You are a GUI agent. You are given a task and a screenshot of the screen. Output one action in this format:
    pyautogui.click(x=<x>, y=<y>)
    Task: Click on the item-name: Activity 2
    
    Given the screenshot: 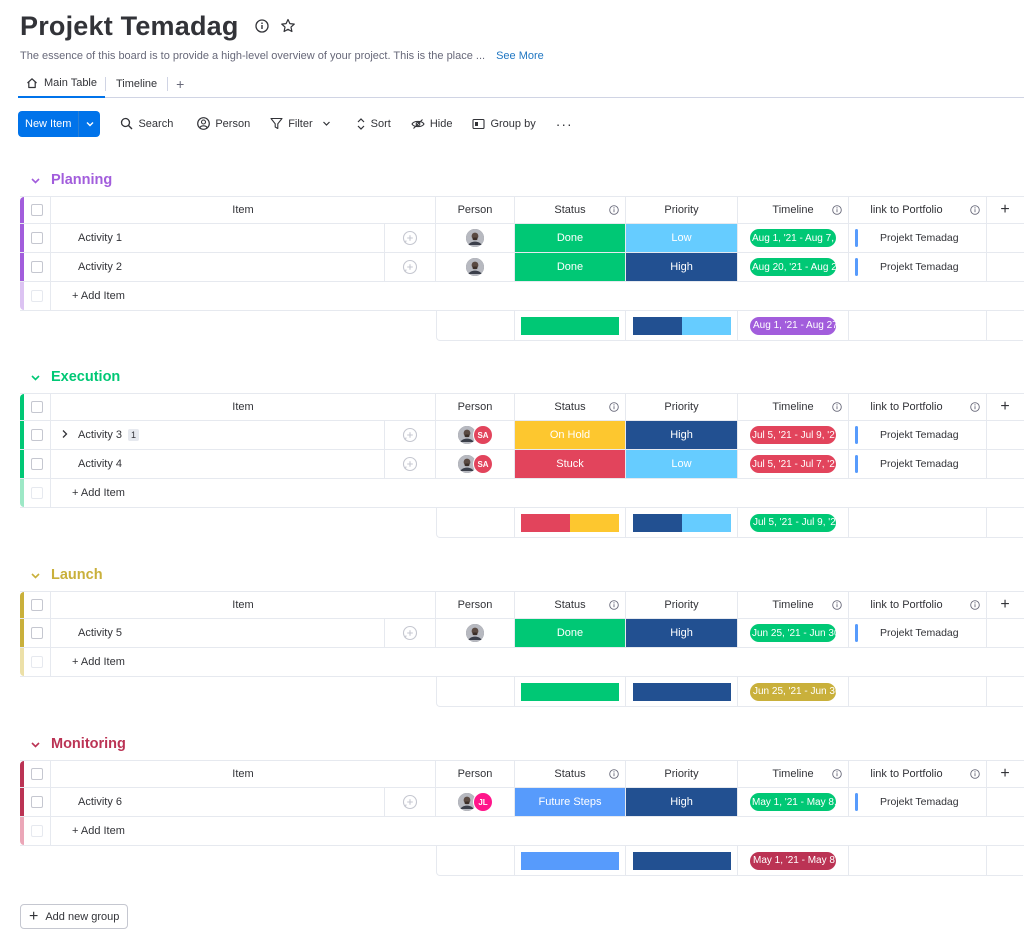 What is the action you would take?
    pyautogui.click(x=100, y=267)
    